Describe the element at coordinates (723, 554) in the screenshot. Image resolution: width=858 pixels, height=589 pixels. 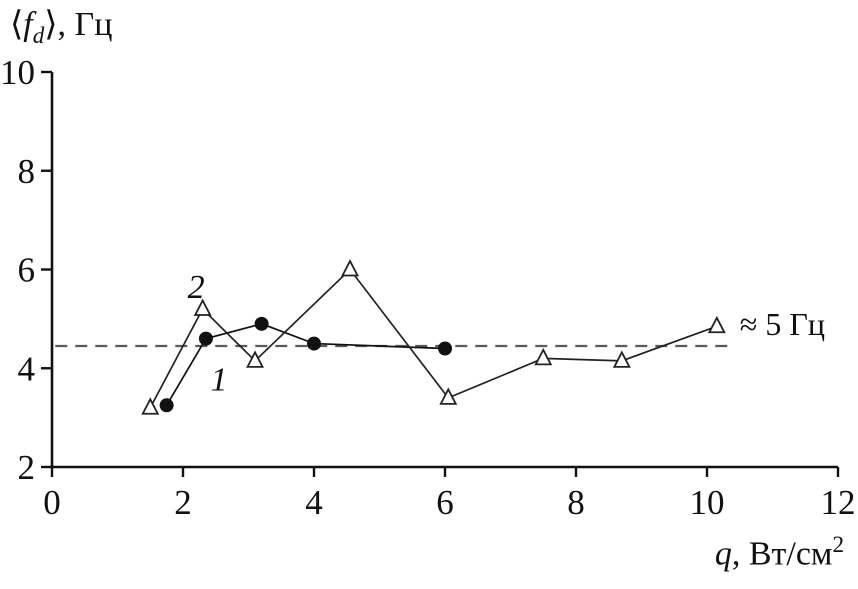
I see `x-axis-variable: q` at that location.